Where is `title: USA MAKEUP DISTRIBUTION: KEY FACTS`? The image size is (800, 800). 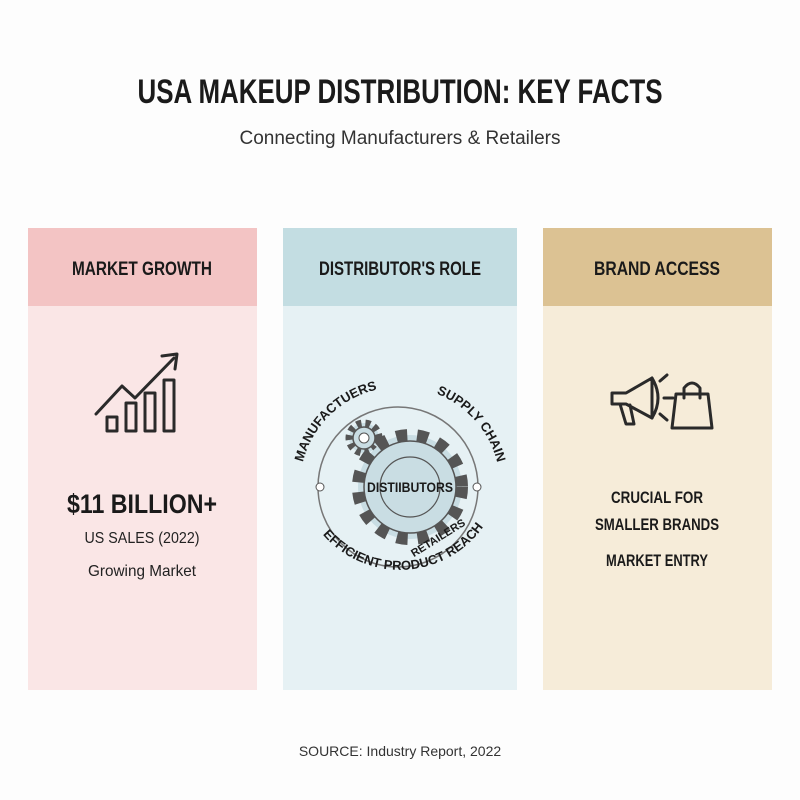 title: USA MAKEUP DISTRIBUTION: KEY FACTS is located at coordinates (400, 92).